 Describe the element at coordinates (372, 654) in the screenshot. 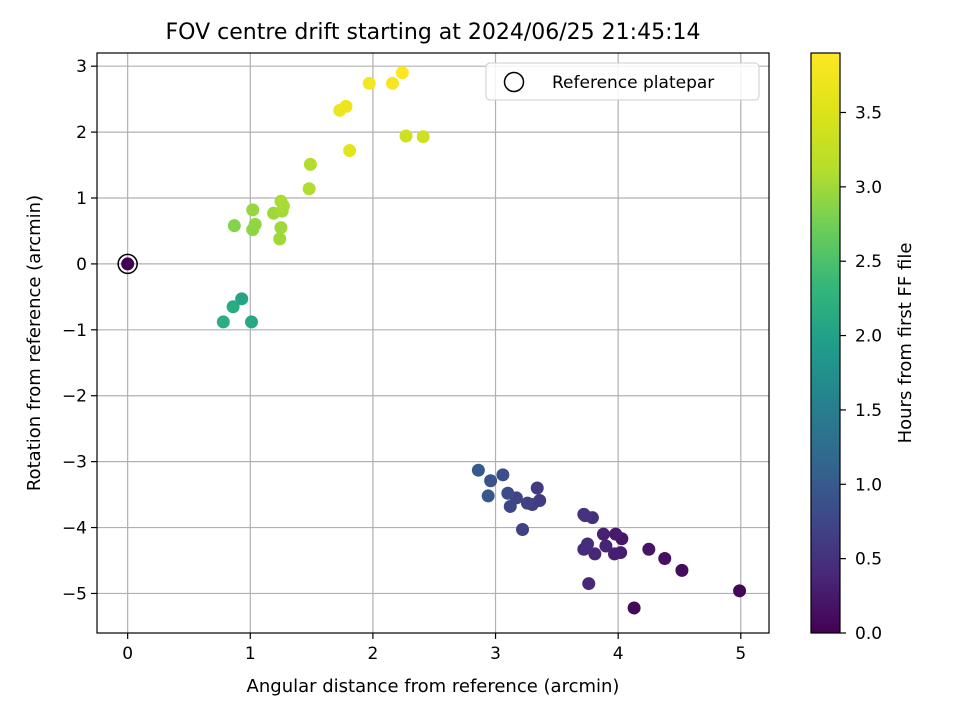

I see `x-tick-label: 2` at that location.